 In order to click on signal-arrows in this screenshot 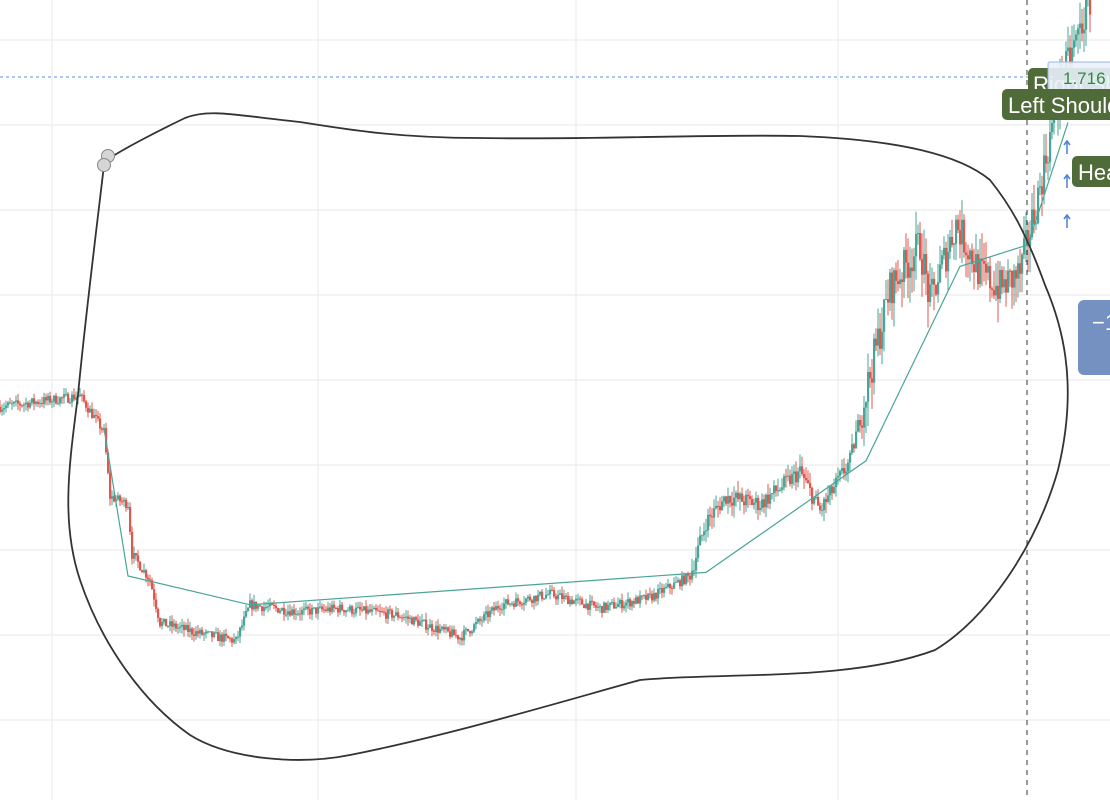, I will do `click(1067, 183)`.